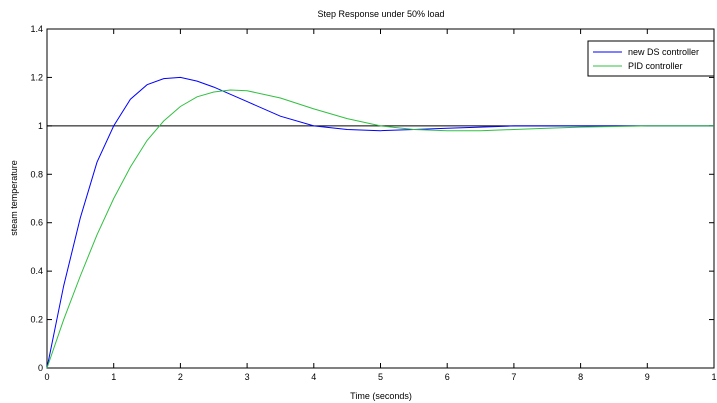 The image size is (717, 403). Describe the element at coordinates (313, 377) in the screenshot. I see `x-tick-label: 4` at that location.